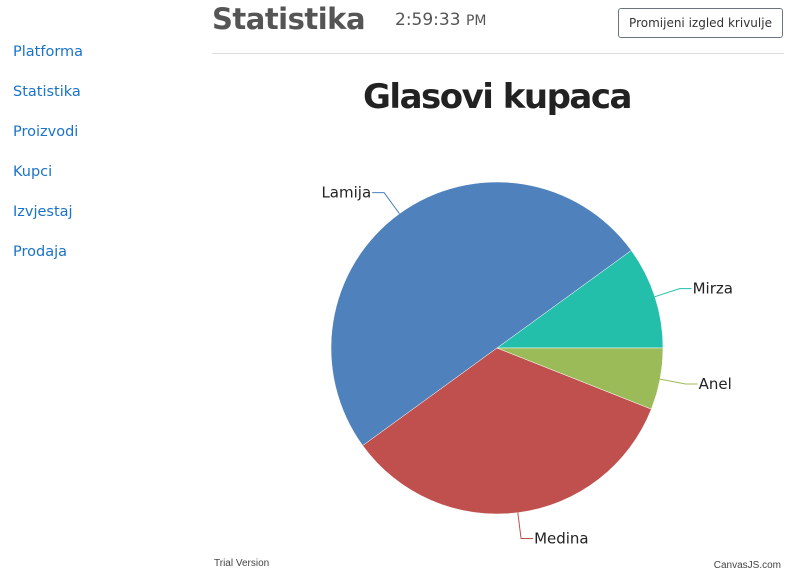  Describe the element at coordinates (47, 92) in the screenshot. I see `sidebar-item-statistika: Statistika` at that location.